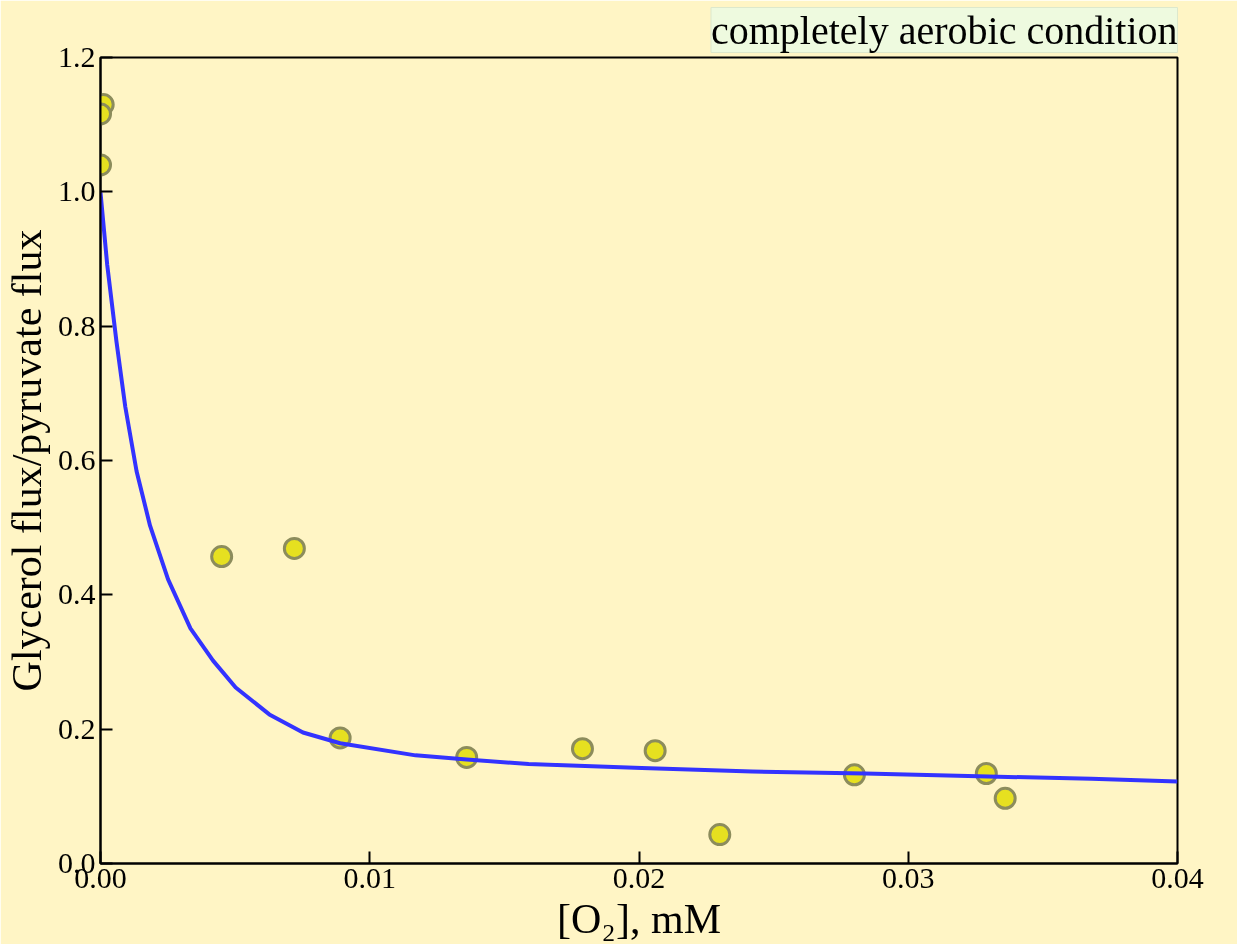  Describe the element at coordinates (77, 728) in the screenshot. I see `y-tick-label: 0.2` at that location.